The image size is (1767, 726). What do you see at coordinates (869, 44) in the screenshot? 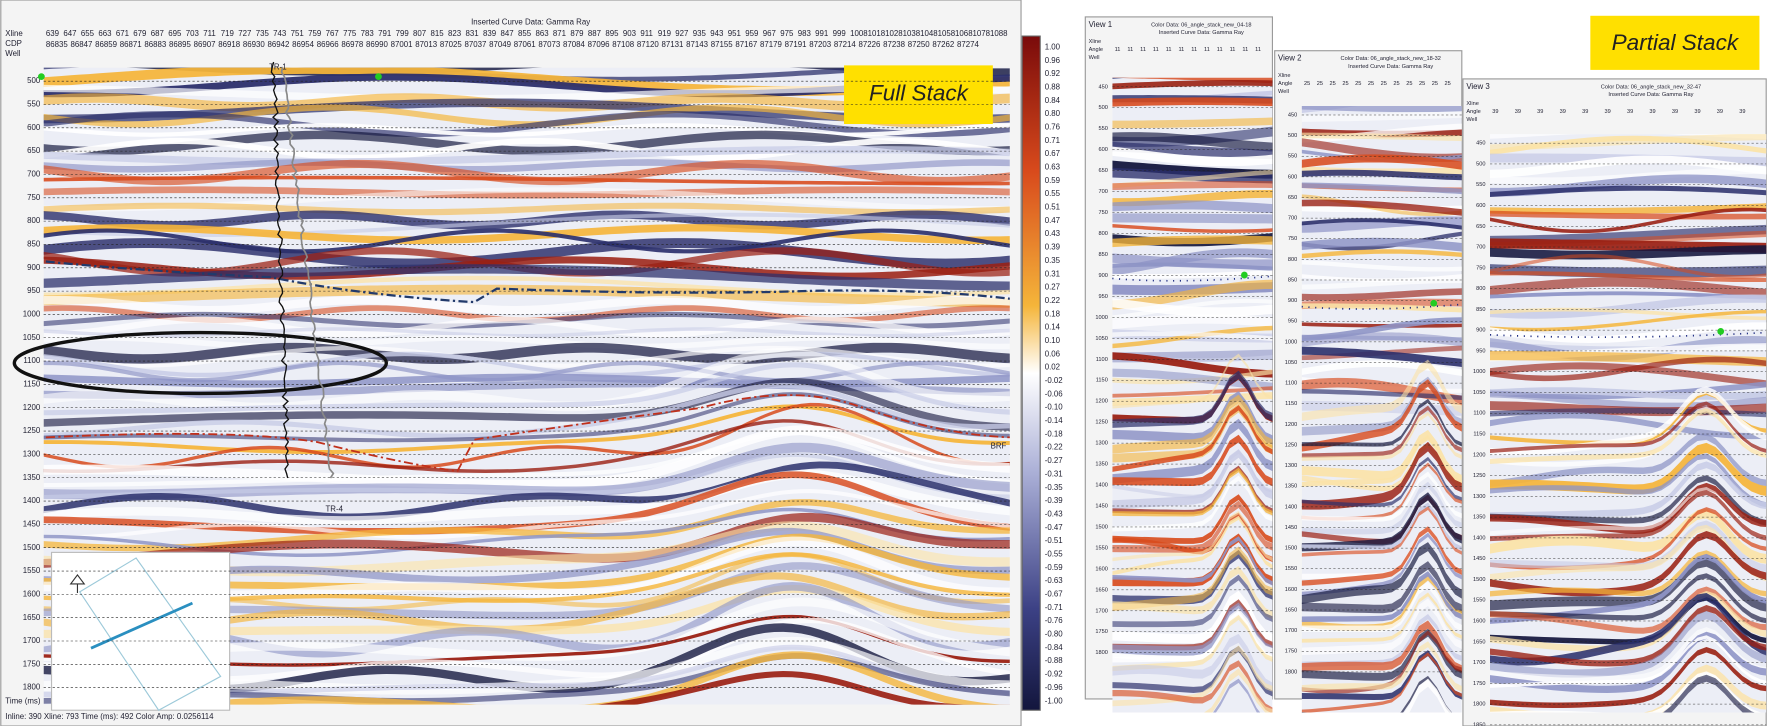
I see `cdp-label: 87226` at bounding box center [869, 44].